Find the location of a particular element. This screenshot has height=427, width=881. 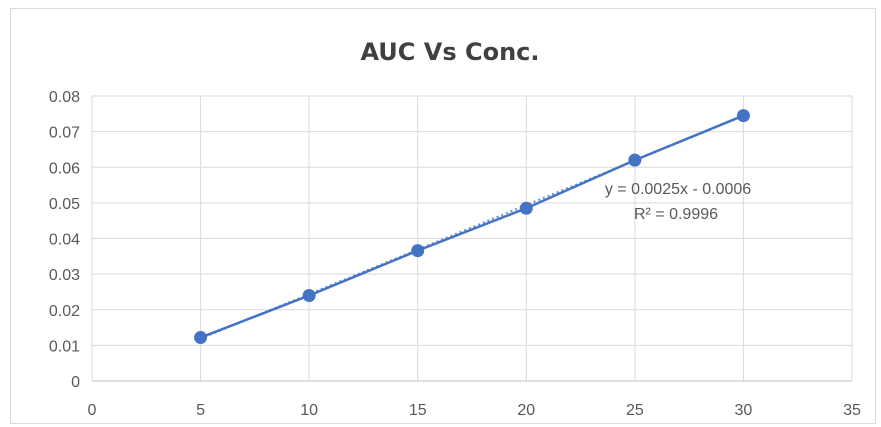

trendline-r-squared: R² = 0.9996 is located at coordinates (676, 214).